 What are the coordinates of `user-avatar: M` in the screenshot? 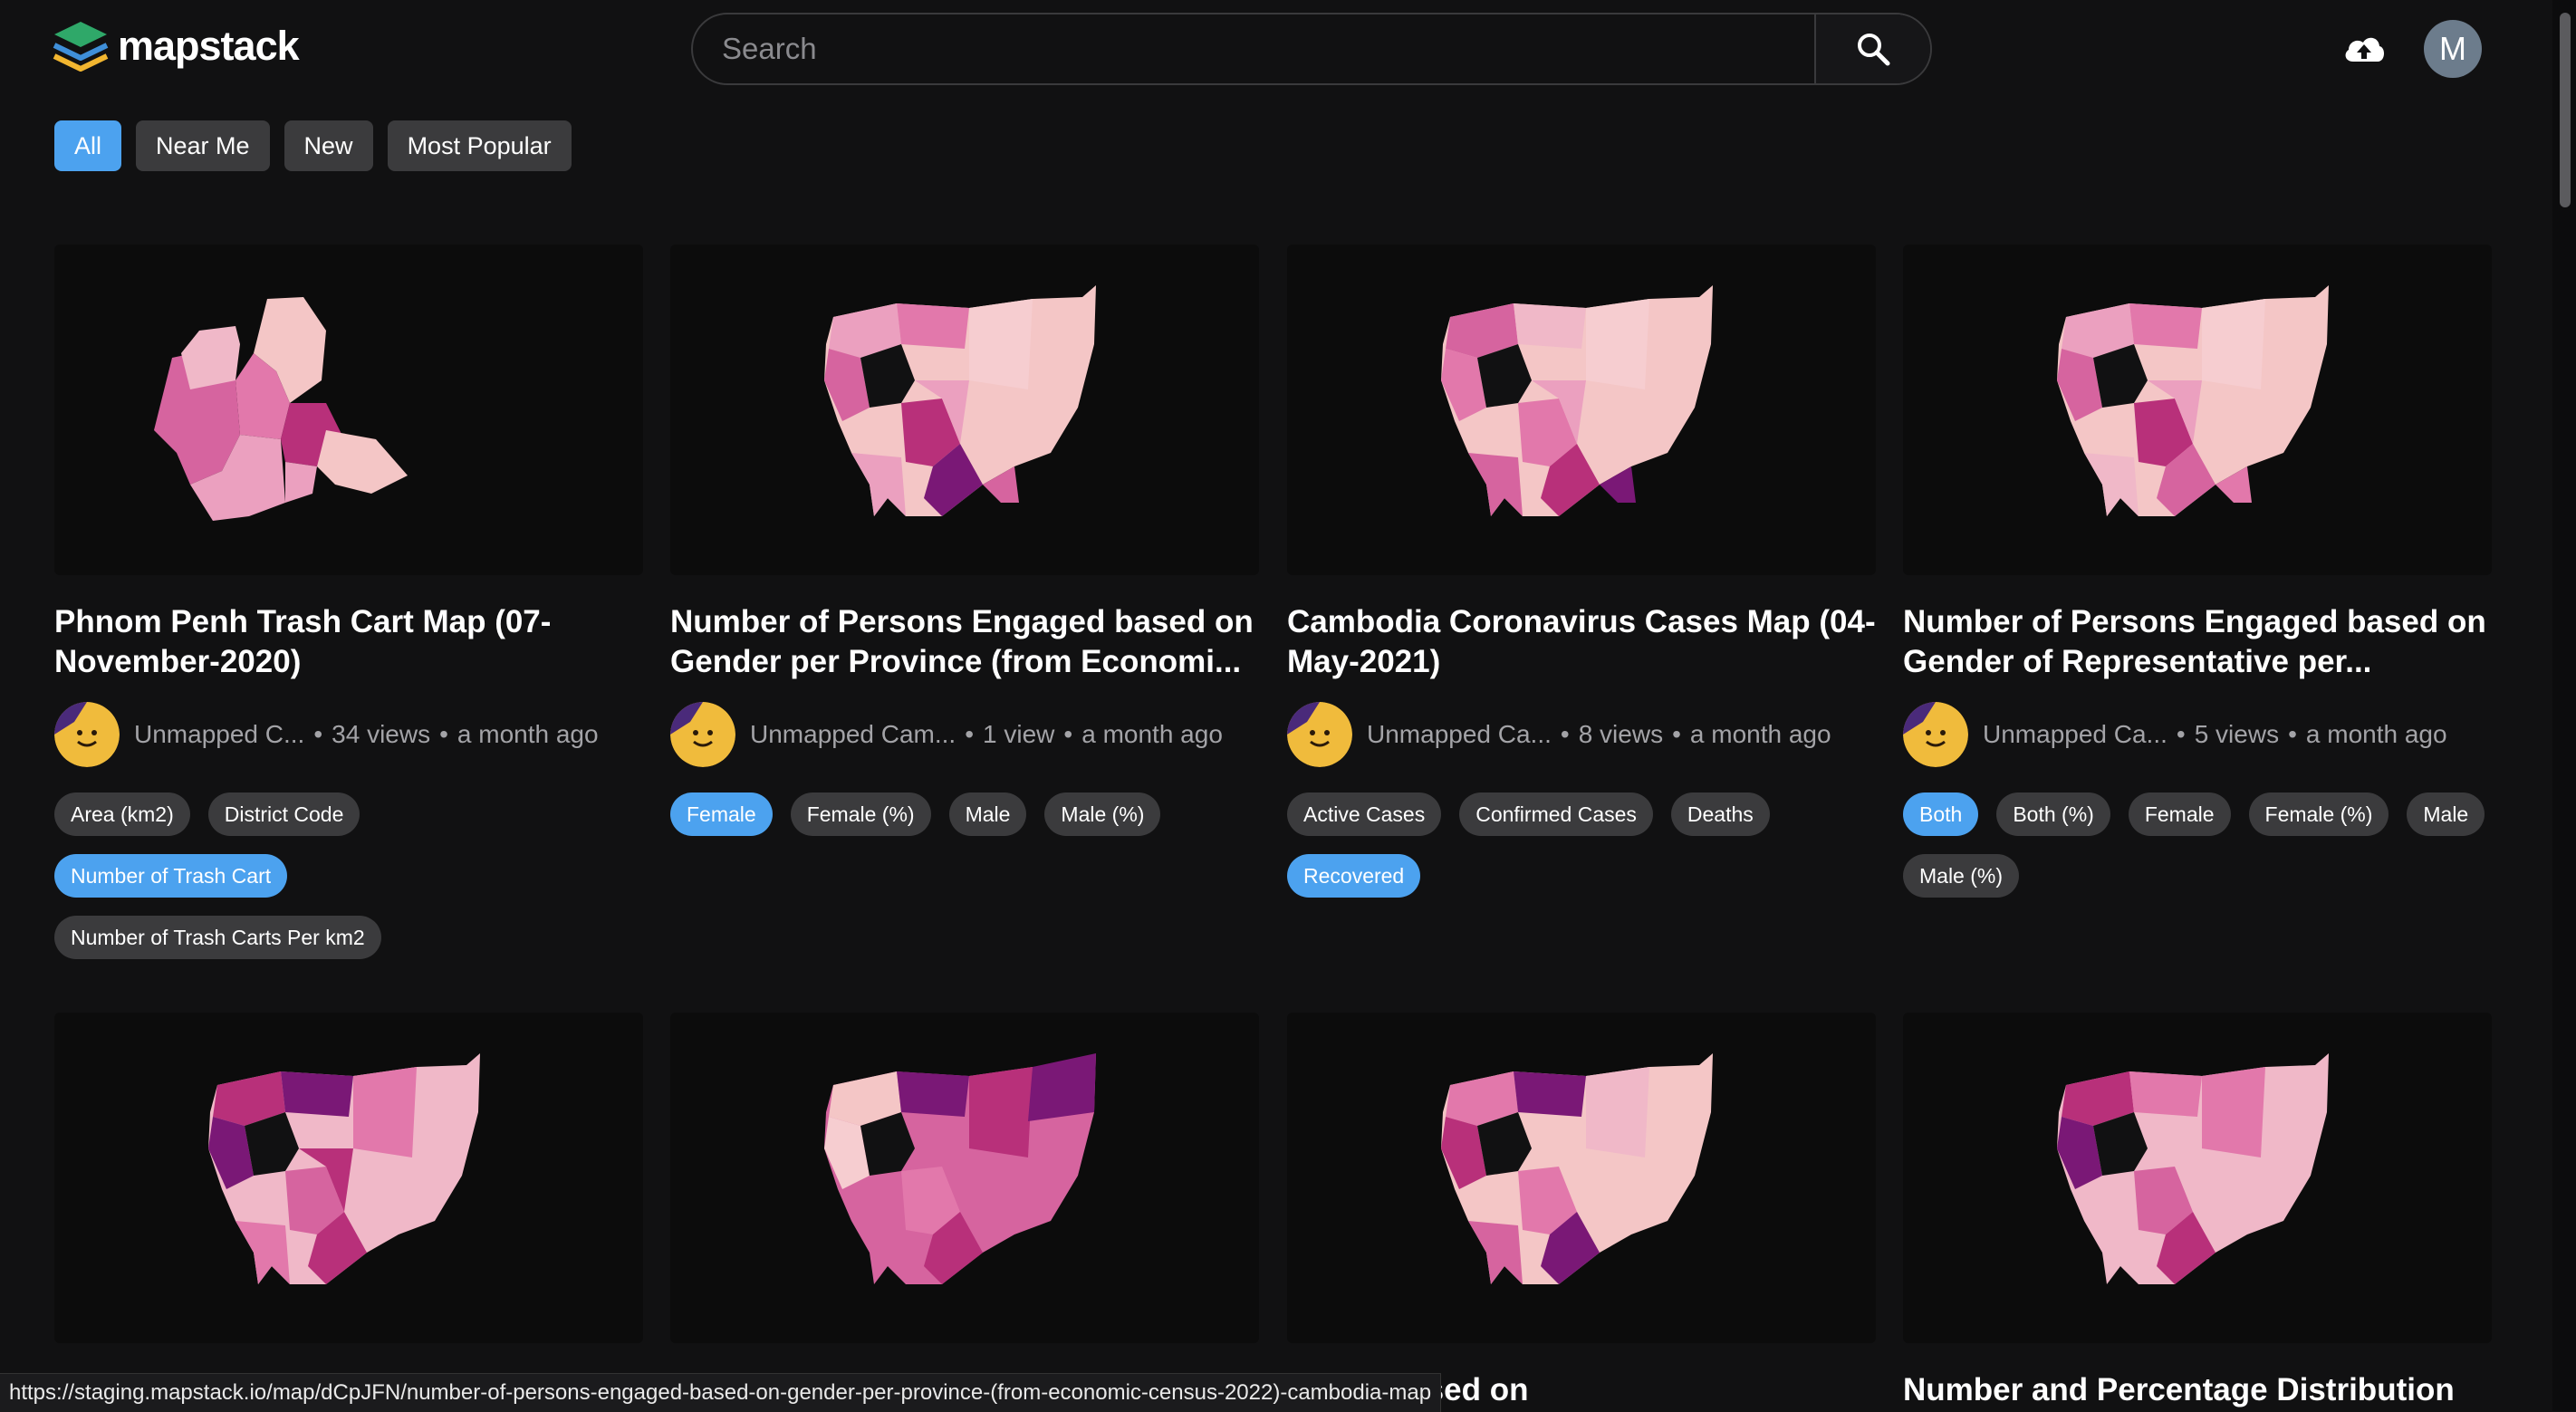 It's located at (2453, 49).